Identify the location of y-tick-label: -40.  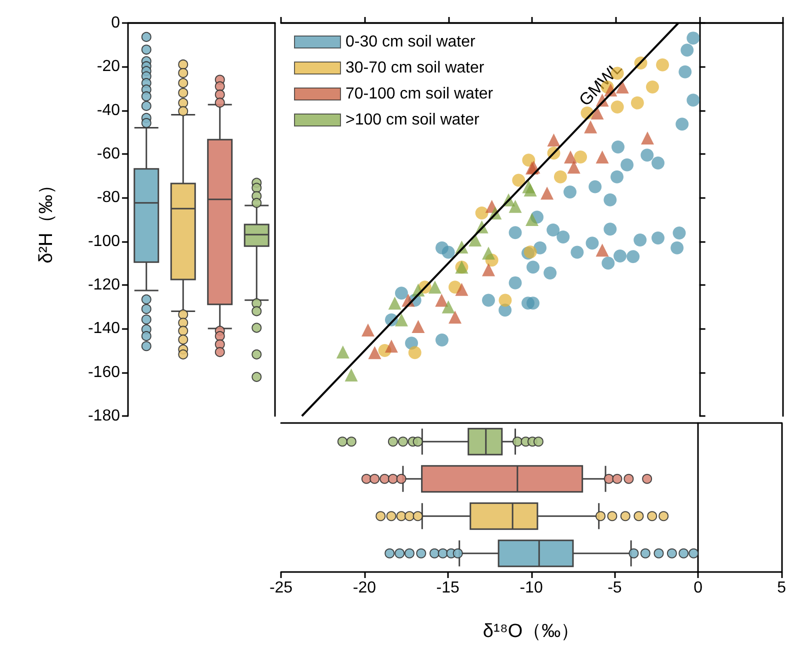
(108, 110).